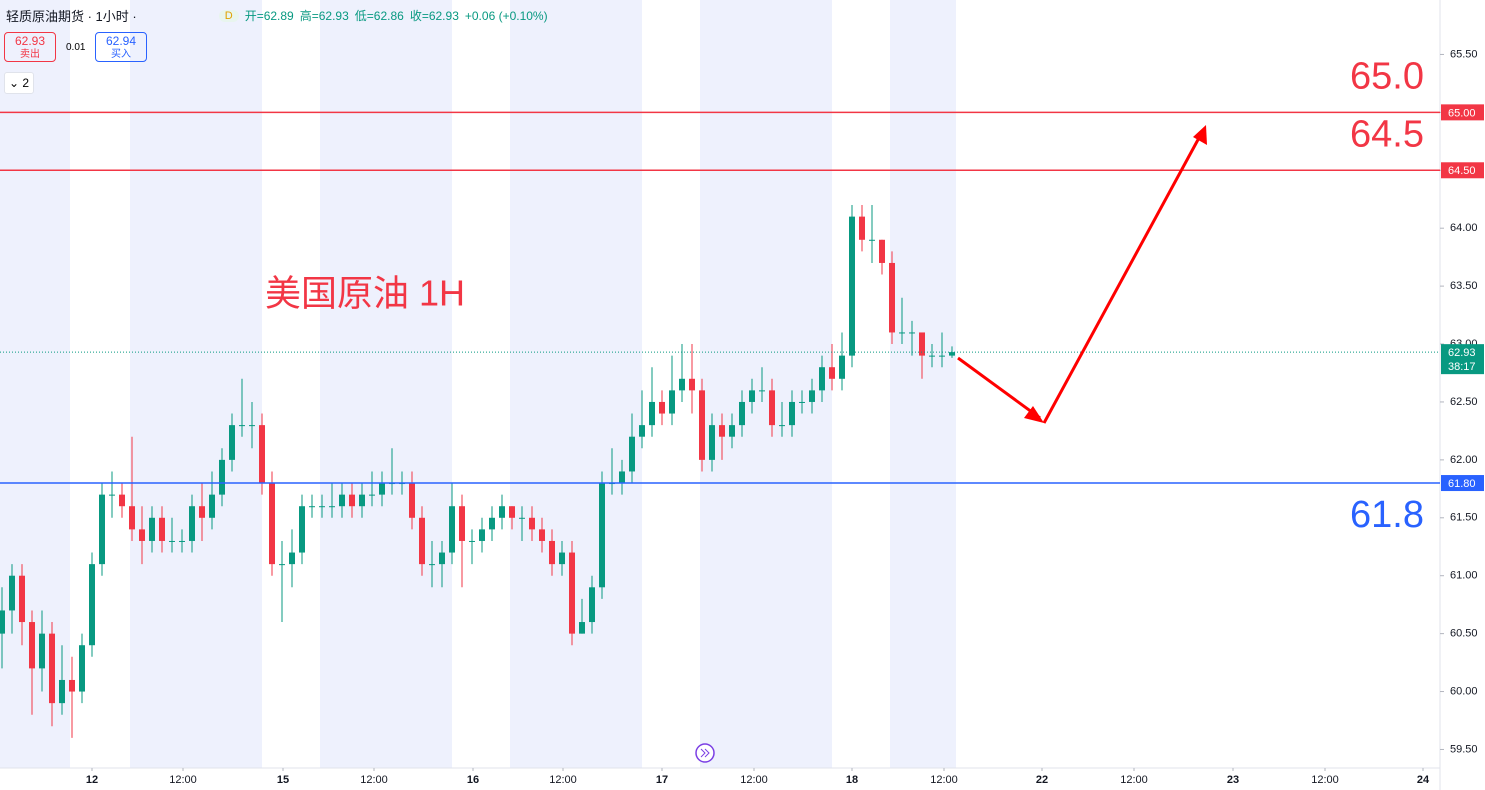 The width and height of the screenshot is (1485, 790). Describe the element at coordinates (434, 16) in the screenshot. I see `ohlc-close: 收=62.93` at that location.